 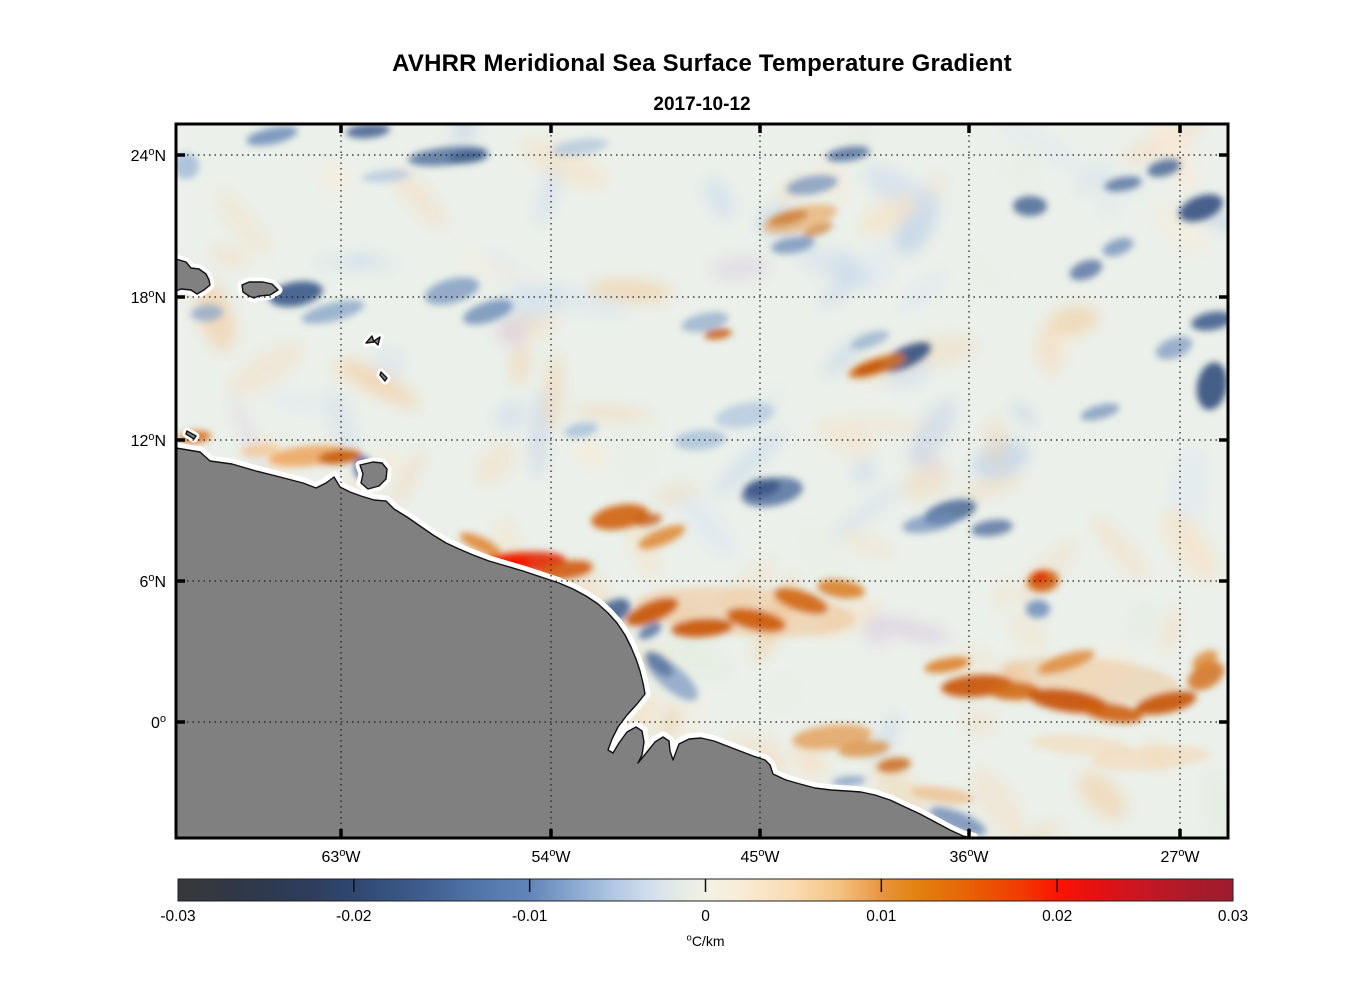 I want to click on colorbar-tick-label: -0.01, so click(x=529, y=916).